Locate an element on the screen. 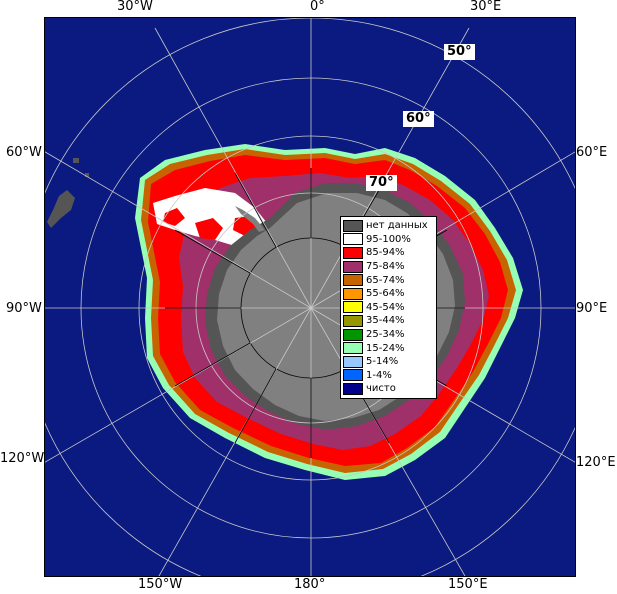  lon-label-90e-right: 90°E is located at coordinates (592, 308).